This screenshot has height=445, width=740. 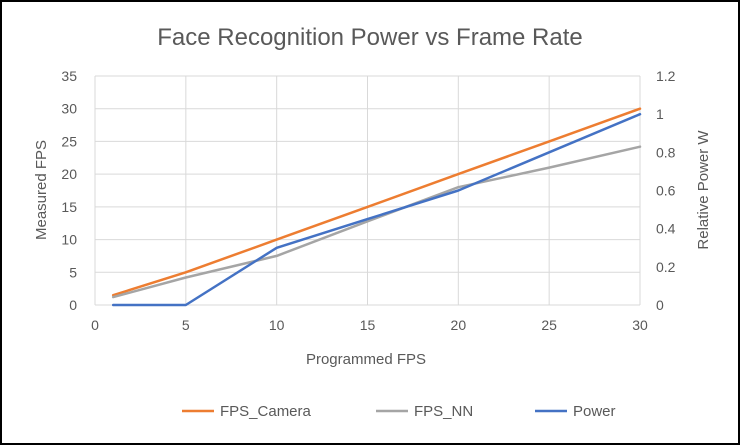 What do you see at coordinates (443, 411) in the screenshot?
I see `legend-label-fps-nn: FPS_NN` at bounding box center [443, 411].